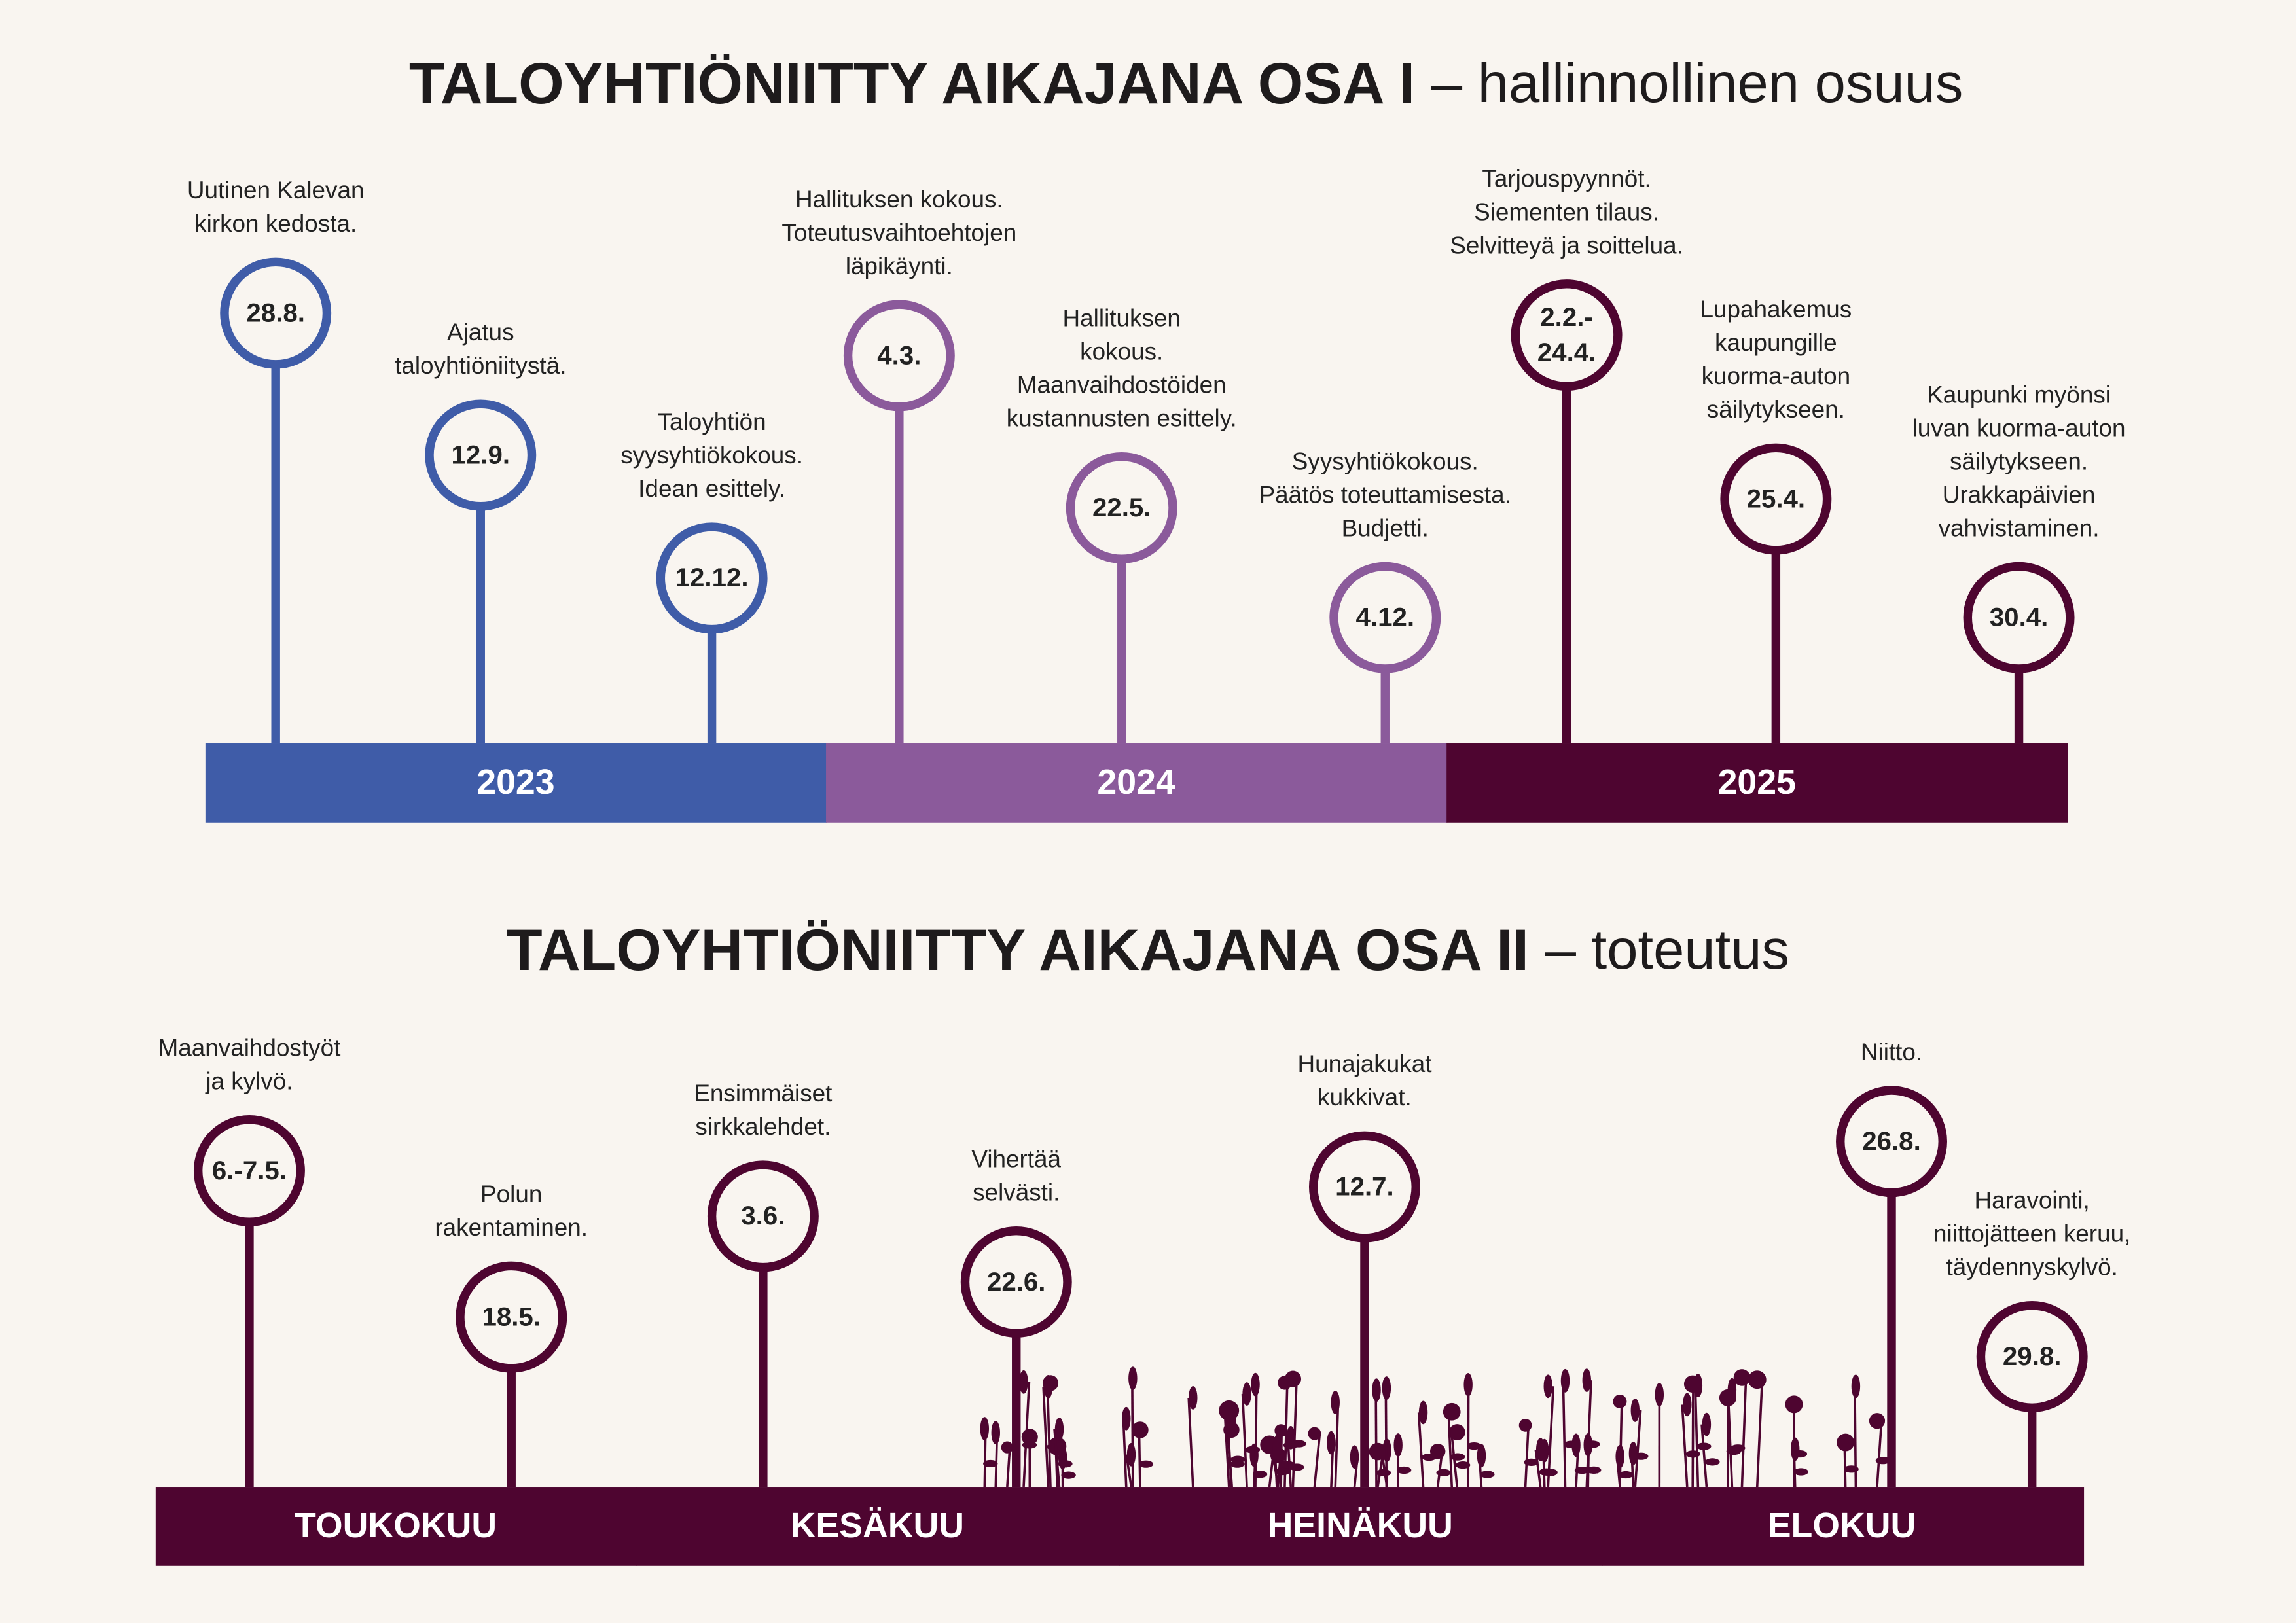  I want to click on event-description: kaupungille, so click(1776, 342).